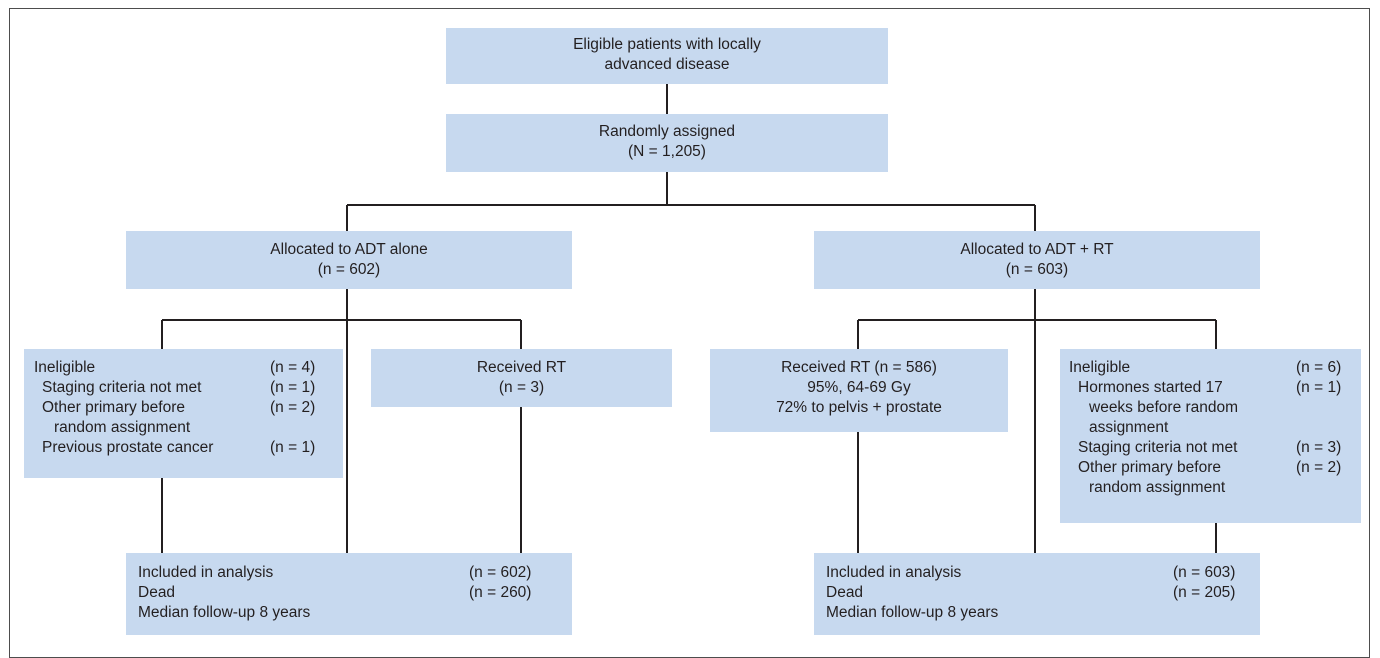  I want to click on node-allocated-adt-rt: Allocated to ADT + RT (n = 603), so click(1037, 260).